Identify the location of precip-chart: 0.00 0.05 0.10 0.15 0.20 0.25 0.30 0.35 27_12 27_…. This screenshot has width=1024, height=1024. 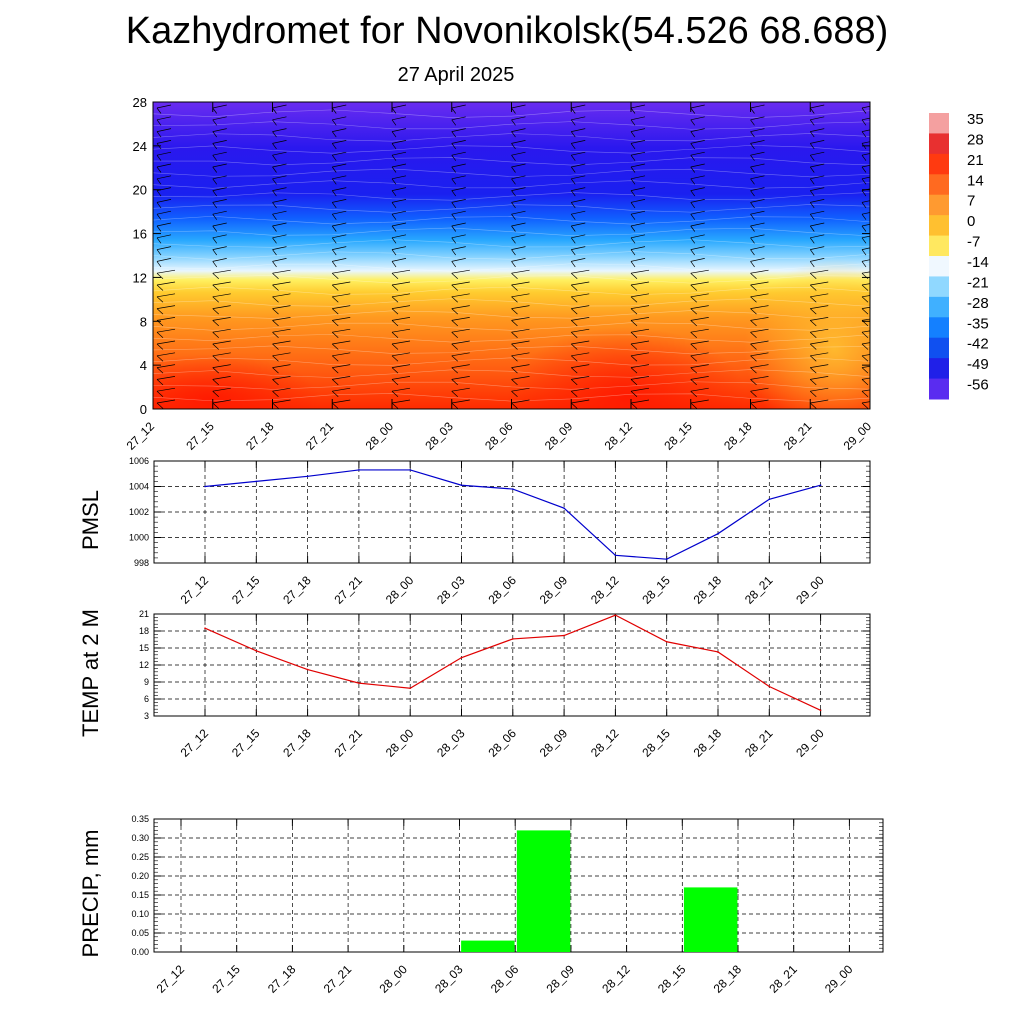
(481, 905).